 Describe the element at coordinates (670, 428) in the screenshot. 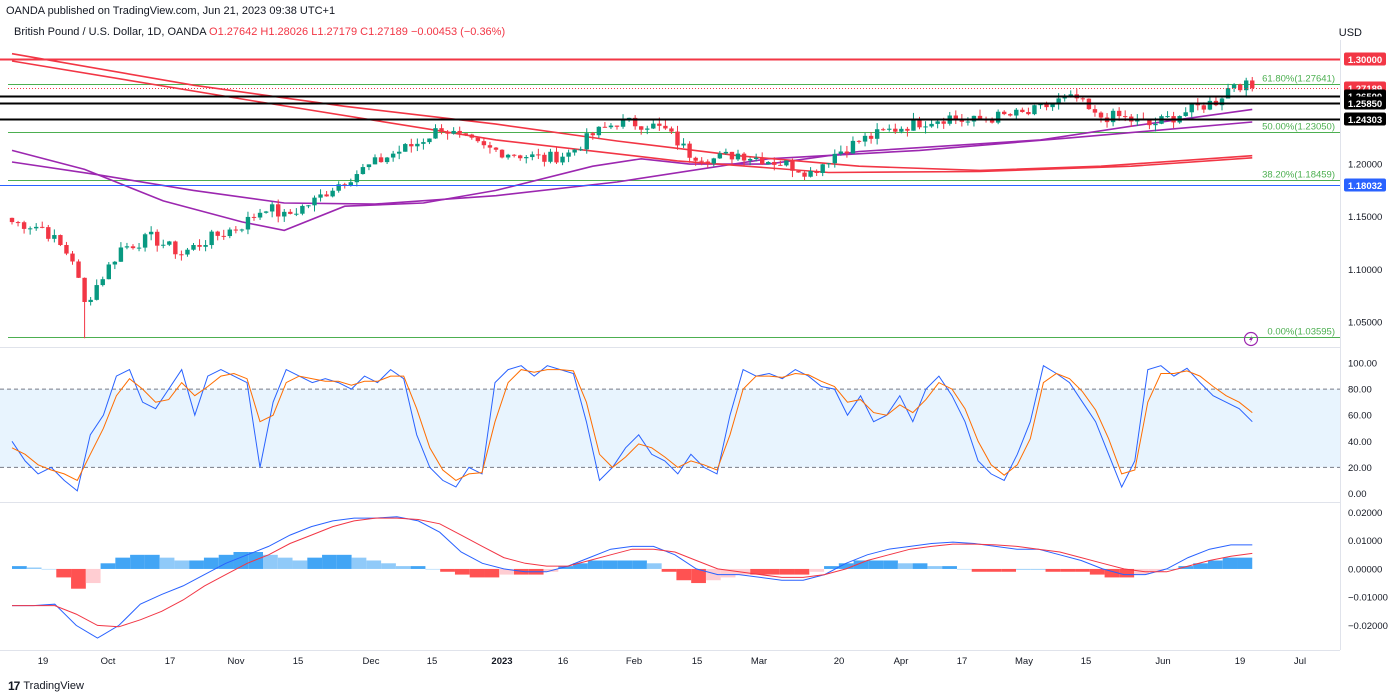

I see `stochastic-band` at that location.